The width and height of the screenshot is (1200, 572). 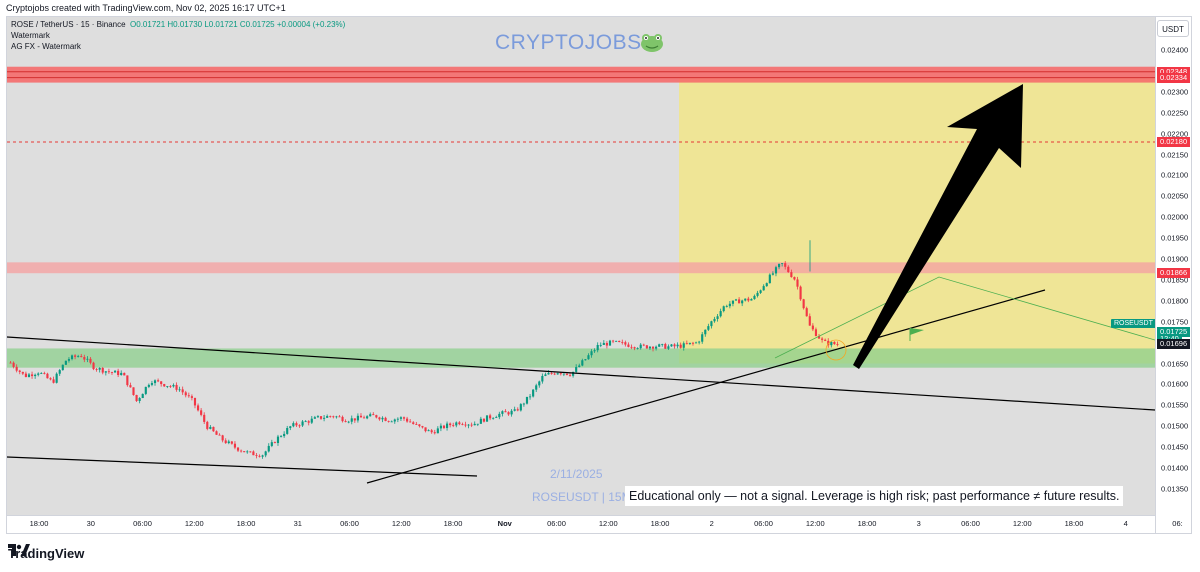 I want to click on projection-path, so click(x=964, y=317).